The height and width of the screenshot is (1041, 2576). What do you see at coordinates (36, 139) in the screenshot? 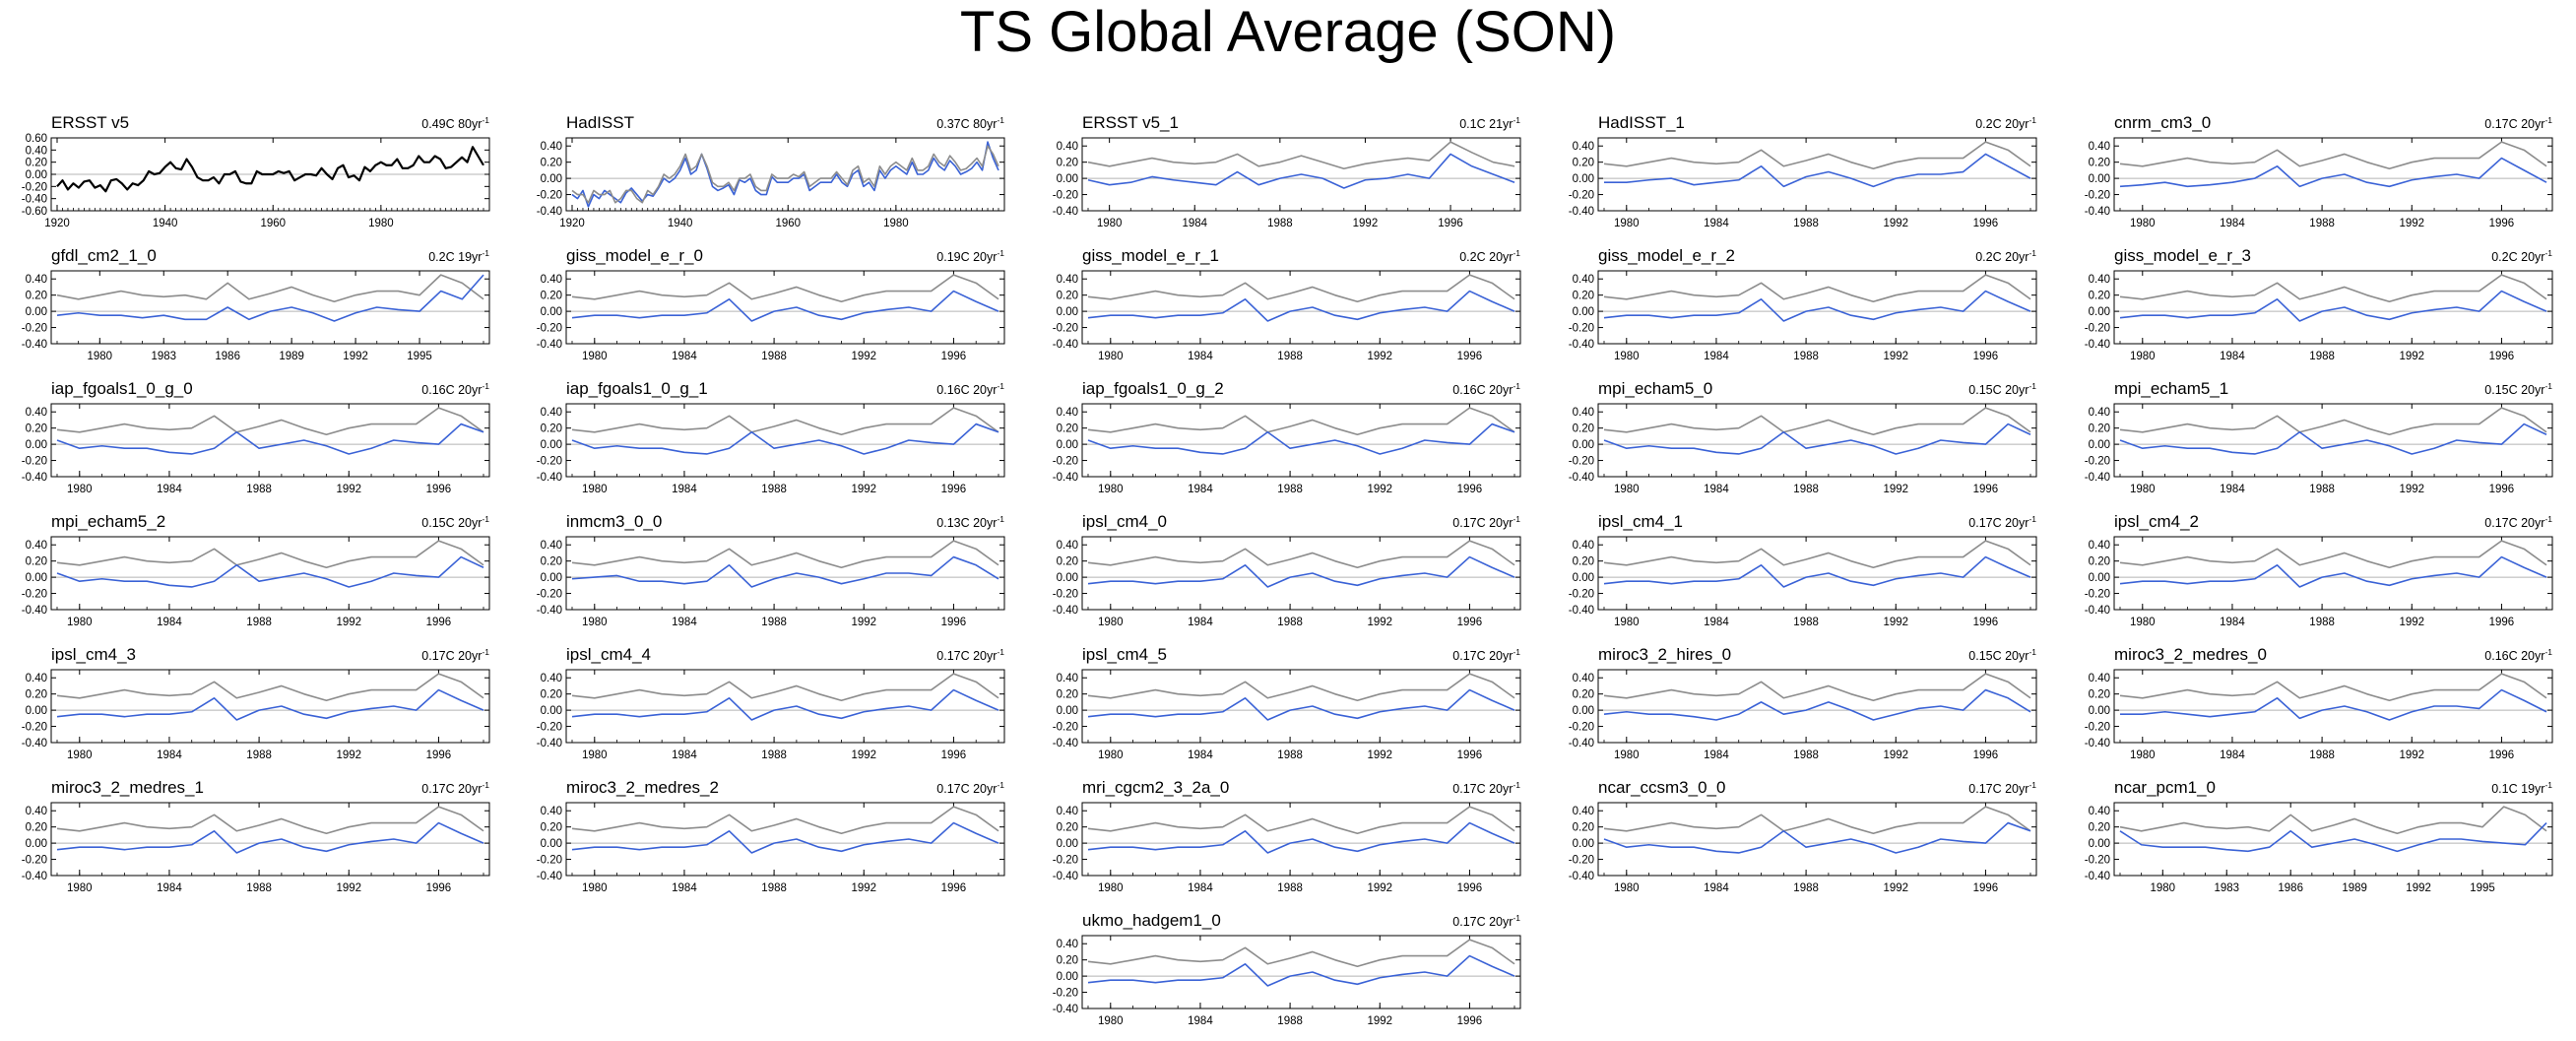
I see `y-tick-label: 0.60` at bounding box center [36, 139].